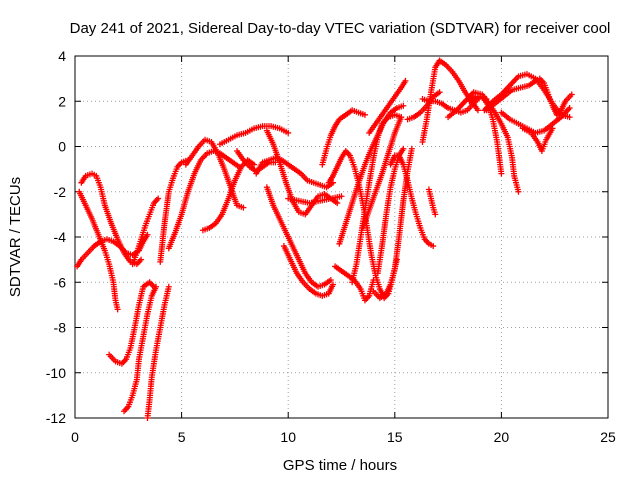 The width and height of the screenshot is (640, 480). What do you see at coordinates (395, 437) in the screenshot?
I see `x-tick-label: 15` at bounding box center [395, 437].